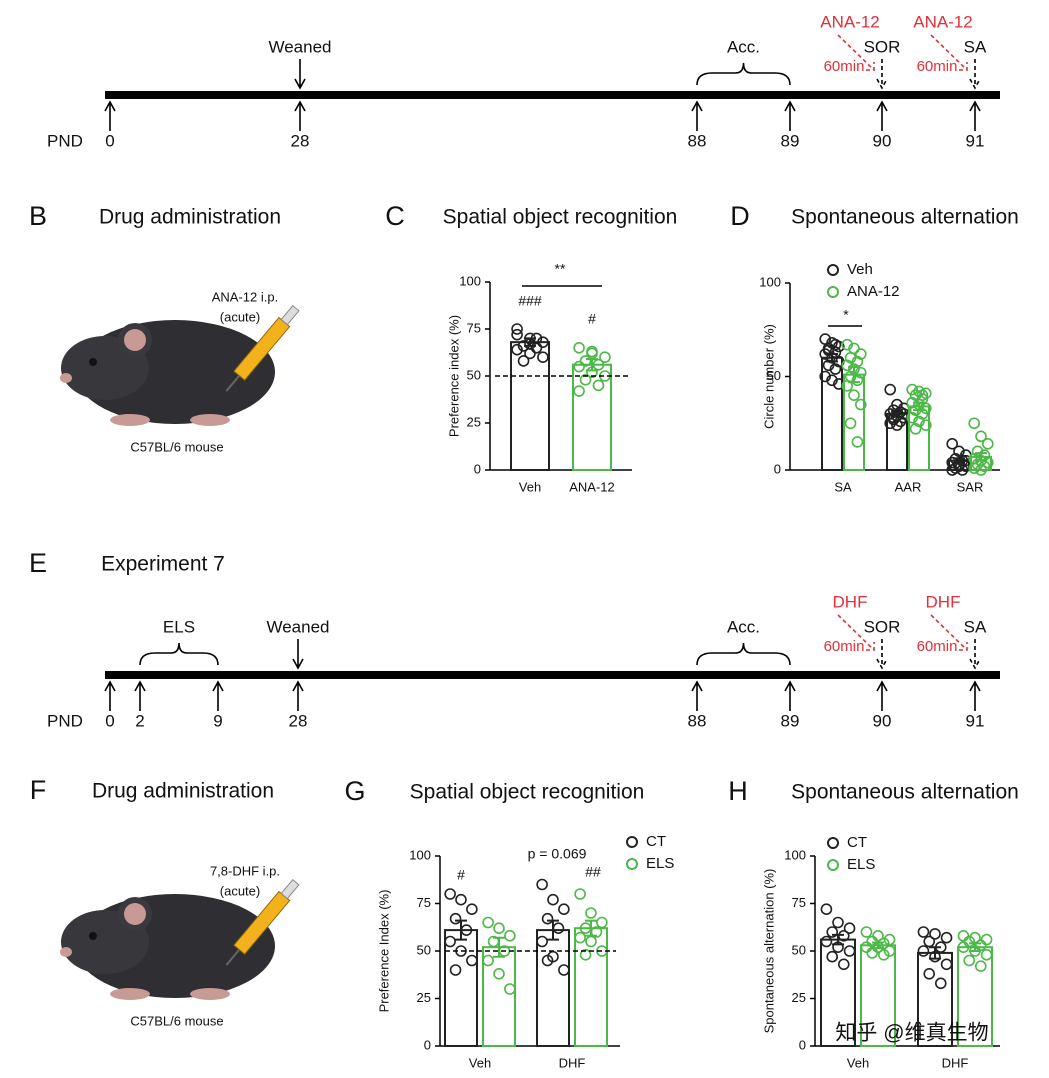 The width and height of the screenshot is (1049, 1078). Describe the element at coordinates (217, 720) in the screenshot. I see `day-label: 9` at that location.